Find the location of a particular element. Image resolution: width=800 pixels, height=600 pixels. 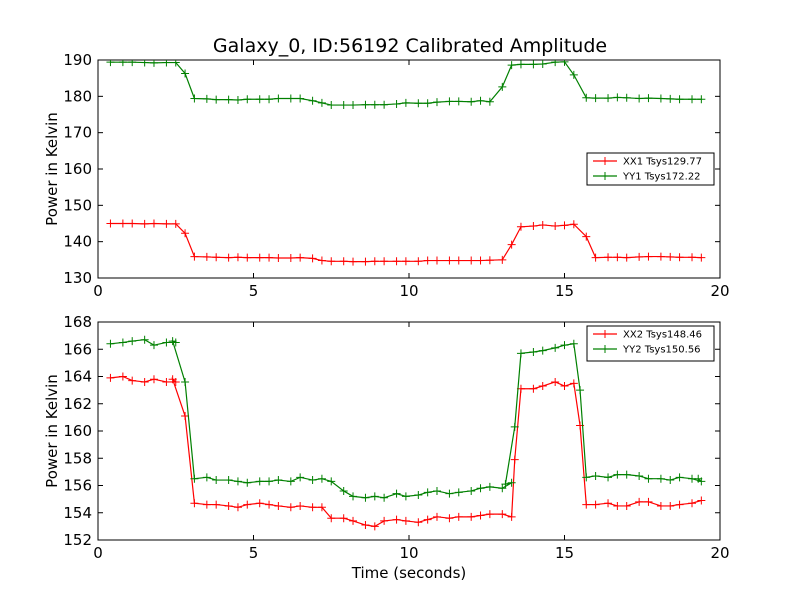

y-tick-label: 160 is located at coordinates (77, 431).